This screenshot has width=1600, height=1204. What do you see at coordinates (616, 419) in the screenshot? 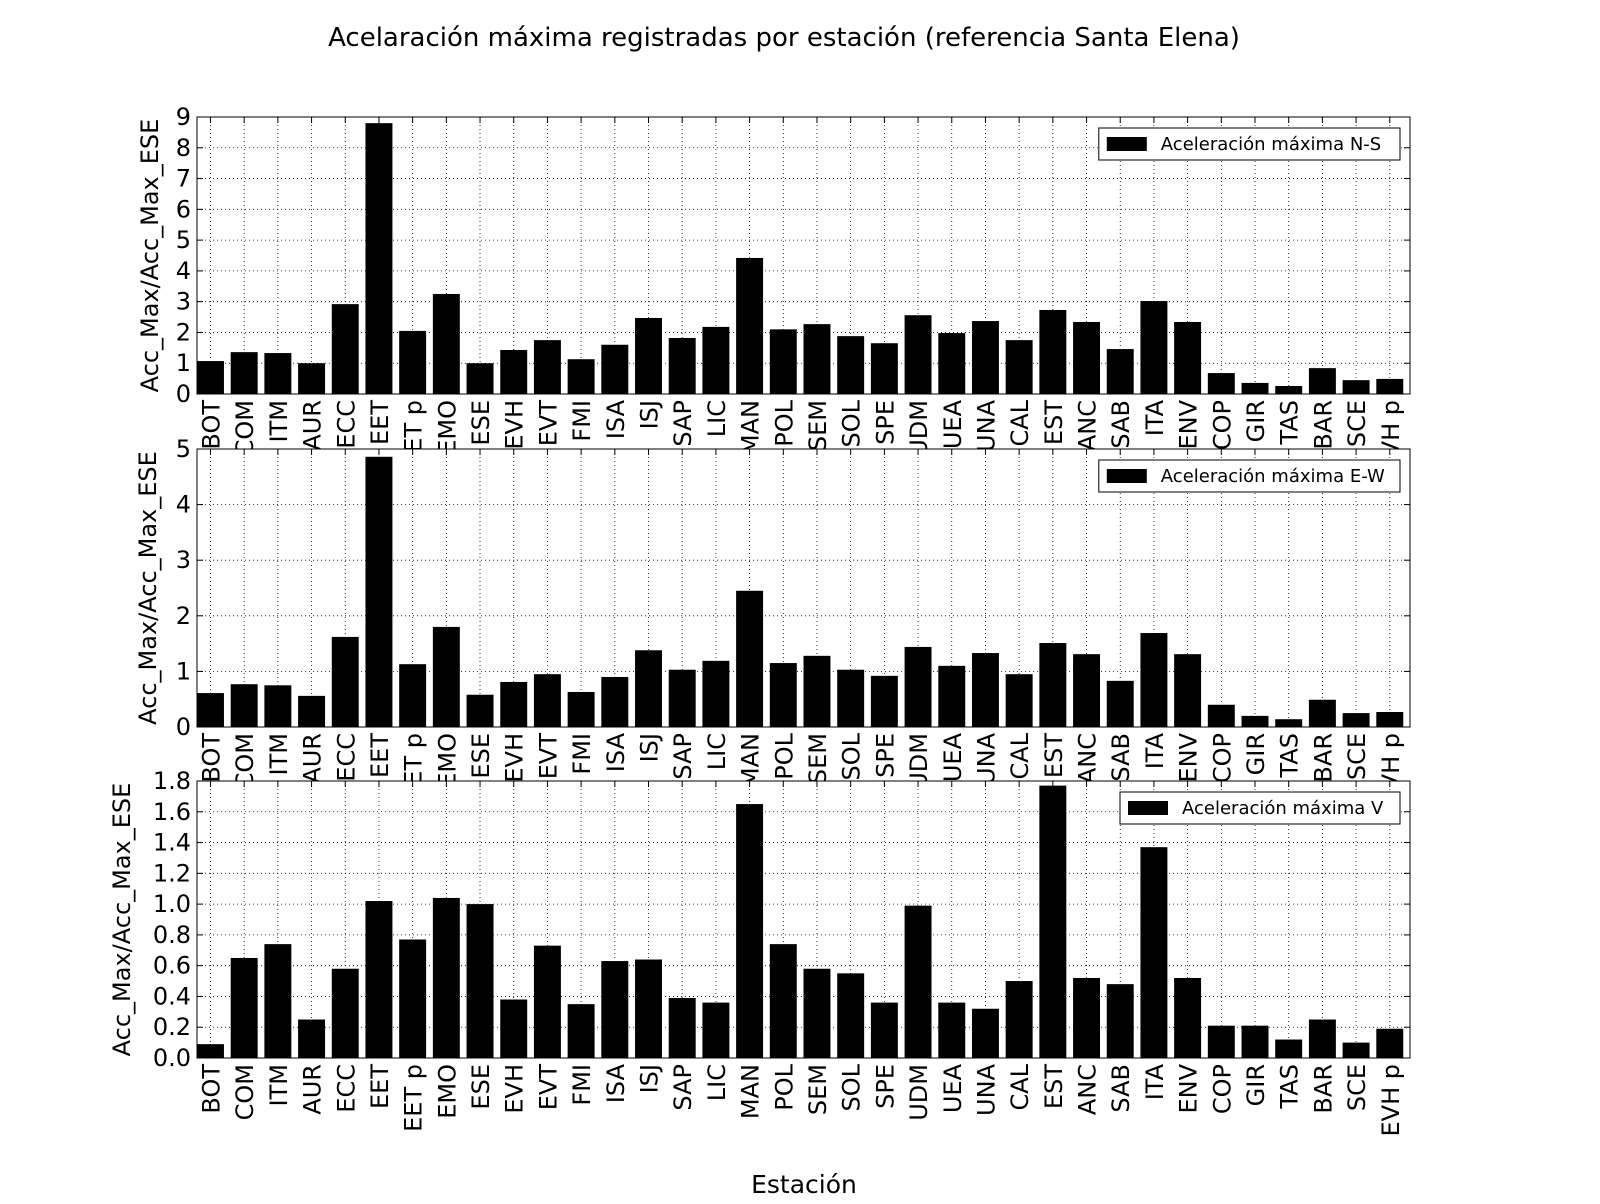
I see `x-tick-label: ISA` at bounding box center [616, 419].